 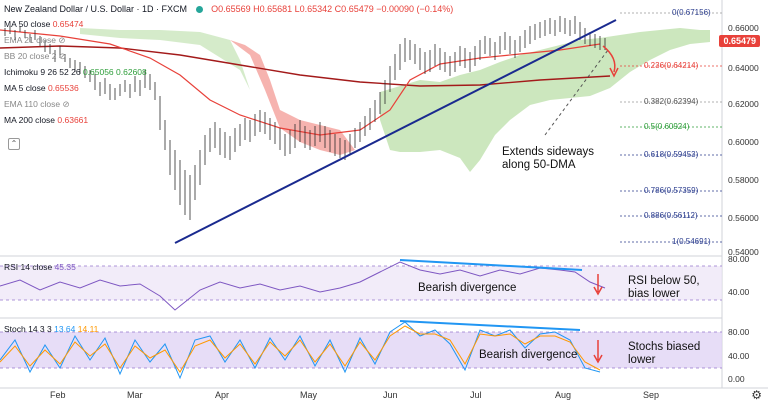 What do you see at coordinates (664, 353) in the screenshot?
I see `annotation-stoch-note: Stochs biased lower` at bounding box center [664, 353].